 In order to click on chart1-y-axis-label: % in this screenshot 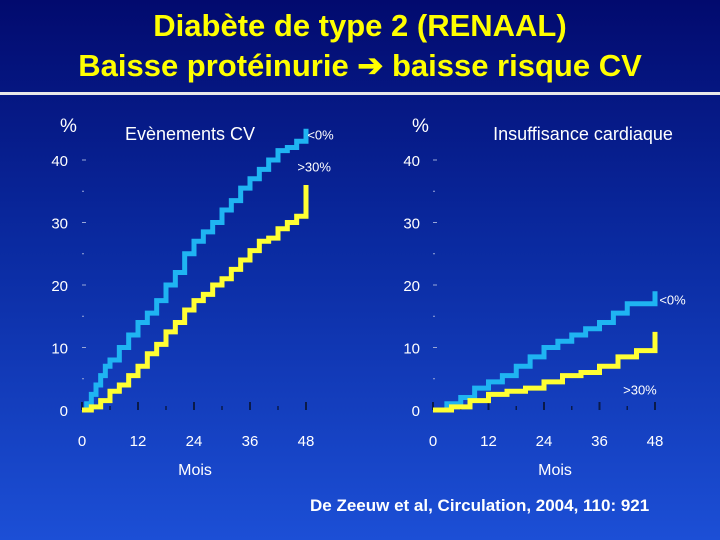, I will do `click(68, 126)`.